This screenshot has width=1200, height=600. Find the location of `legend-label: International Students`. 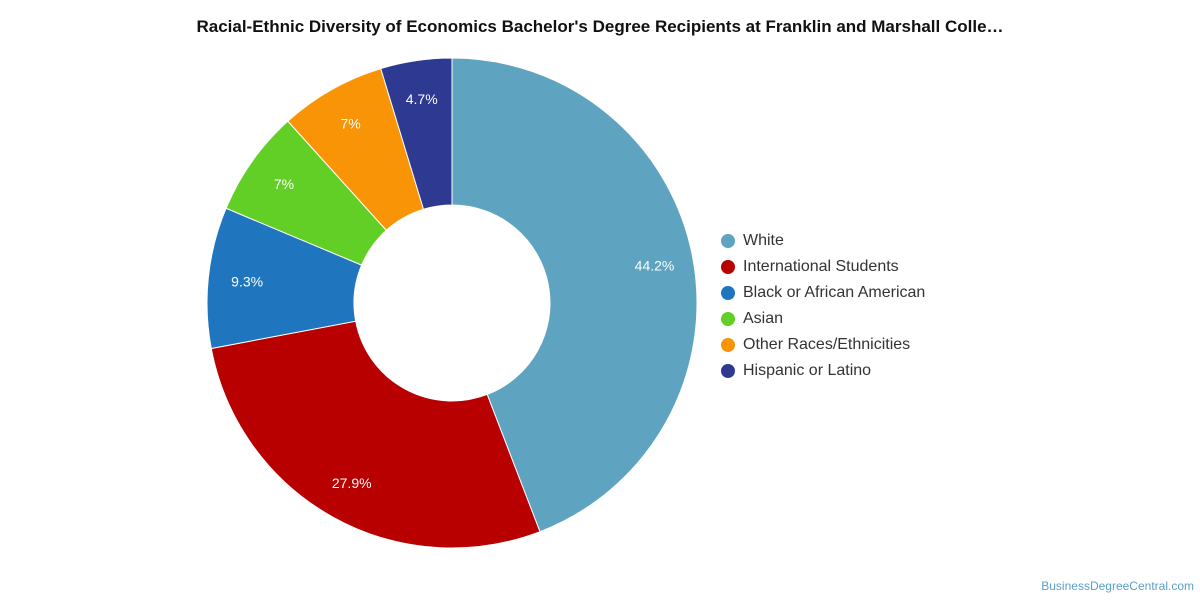

legend-label: International Students is located at coordinates (821, 266).